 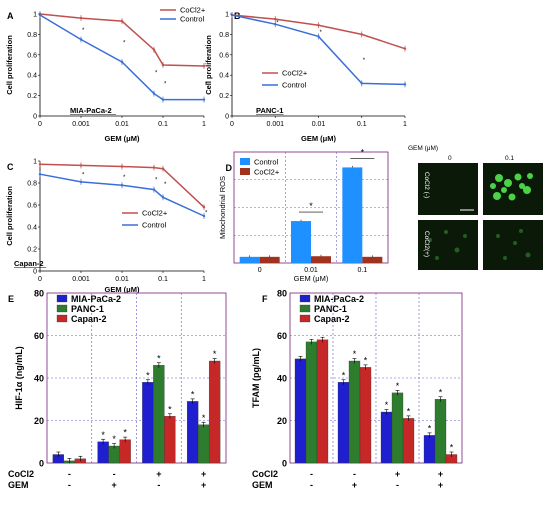 What do you see at coordinates (440, 474) in the screenshot?
I see `condition-sign-cocl2-F: +` at bounding box center [440, 474].